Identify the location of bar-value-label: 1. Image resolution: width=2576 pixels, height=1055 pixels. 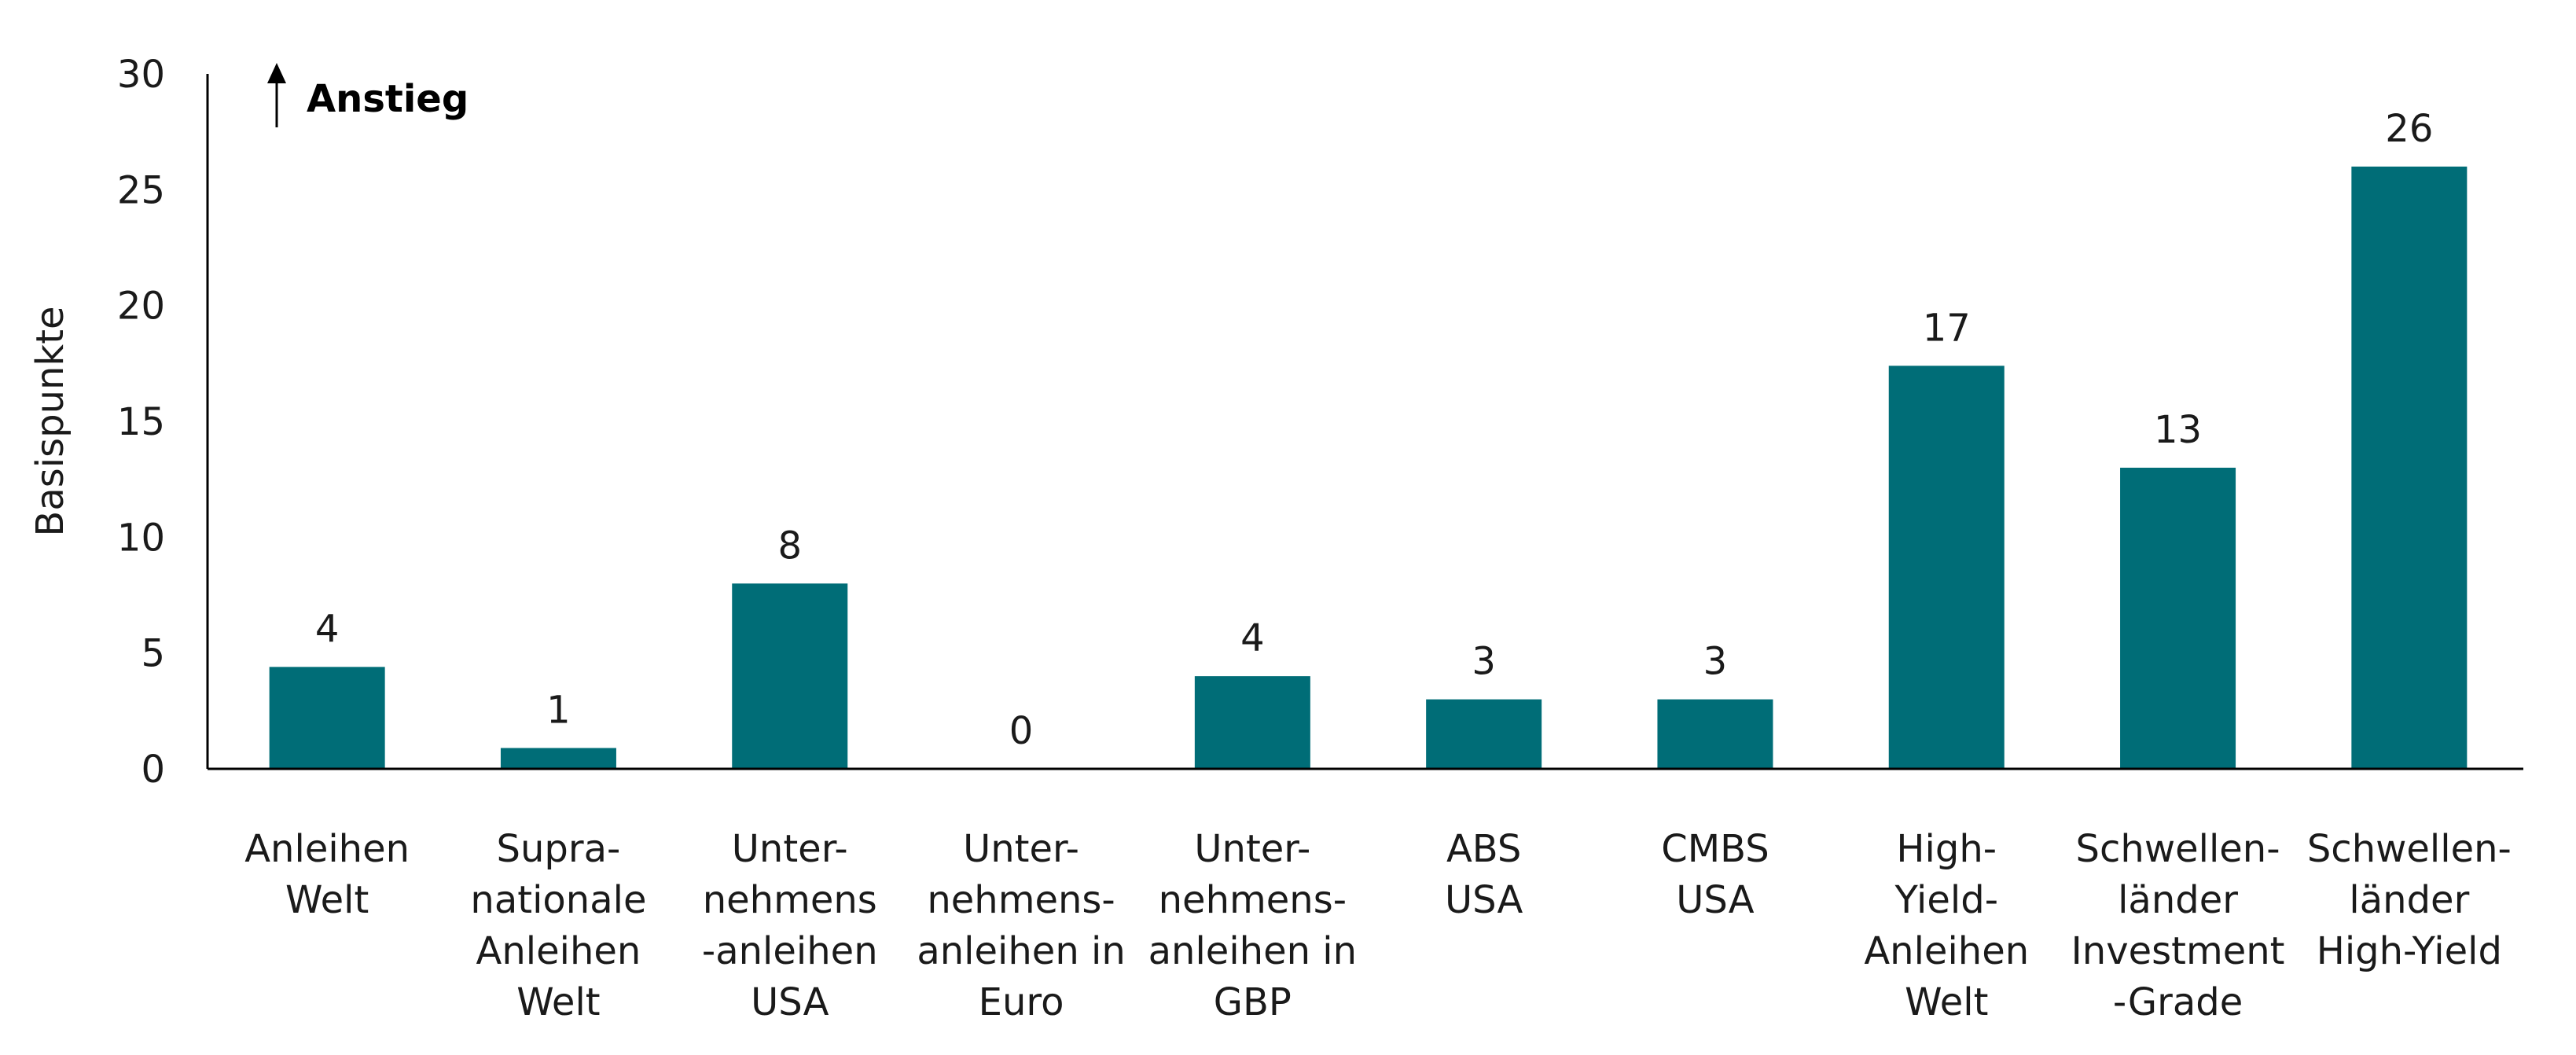
(558, 710).